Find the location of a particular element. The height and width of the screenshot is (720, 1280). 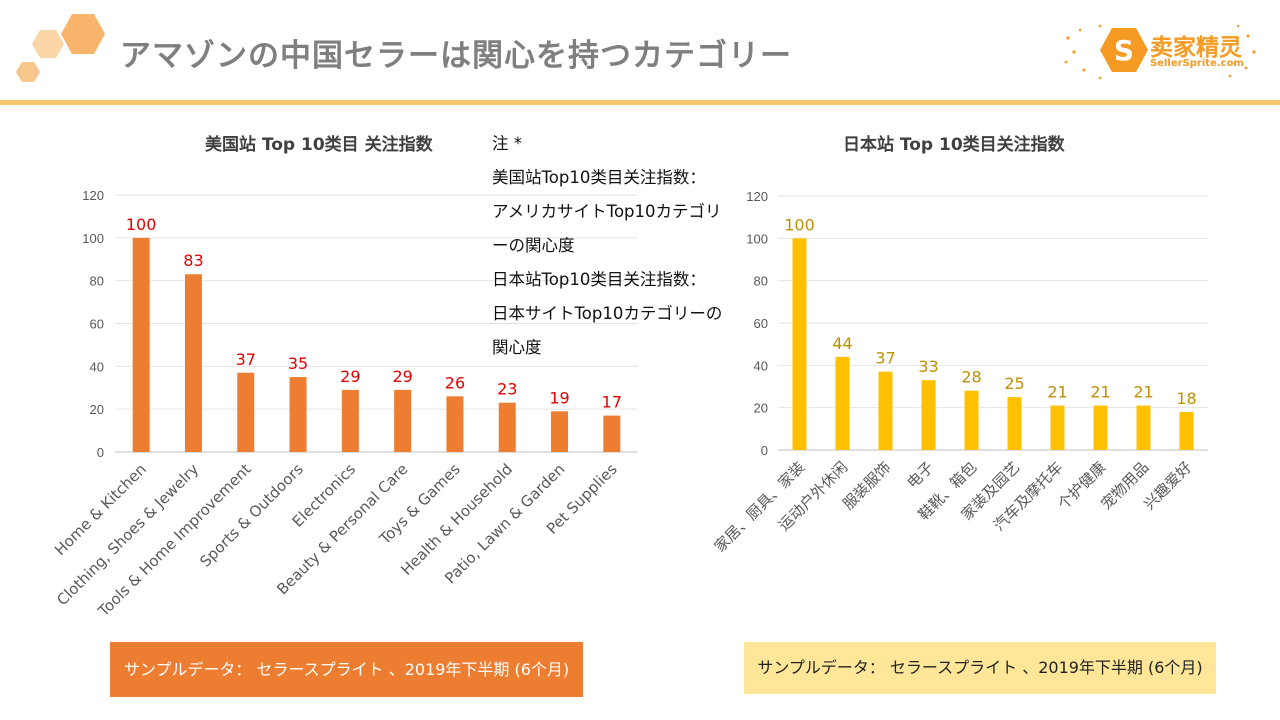

jp-category-label: 电子 is located at coordinates (920, 475).